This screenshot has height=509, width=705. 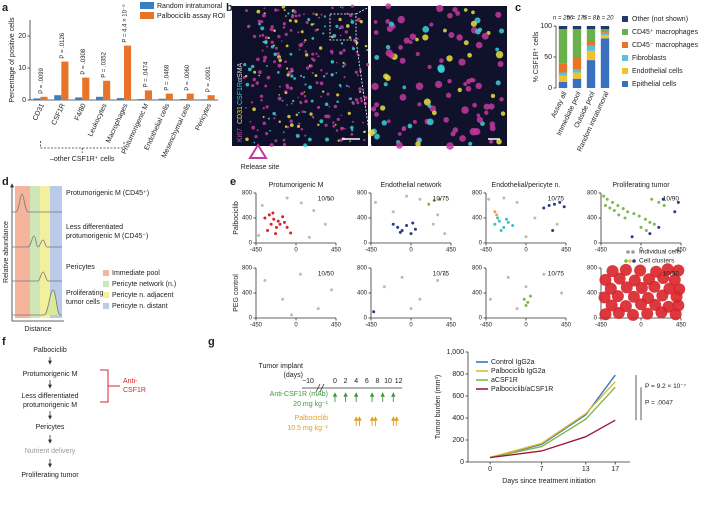 What do you see at coordinates (374, 76) in the screenshot?
I see `cells` at bounding box center [374, 76].